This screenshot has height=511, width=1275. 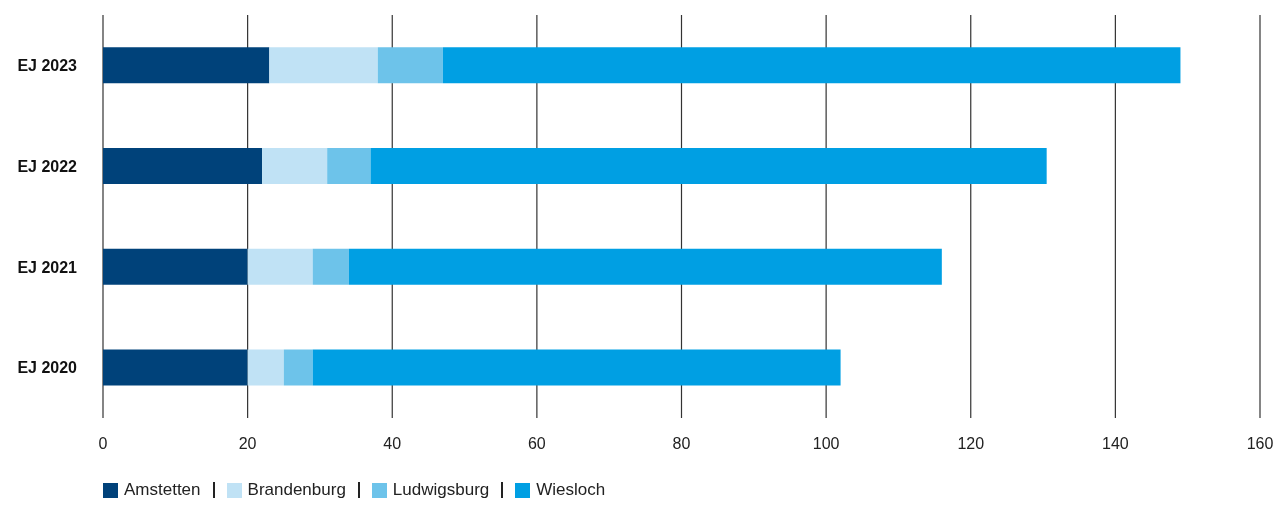 I want to click on x-tick-label: 160, so click(x=1260, y=444).